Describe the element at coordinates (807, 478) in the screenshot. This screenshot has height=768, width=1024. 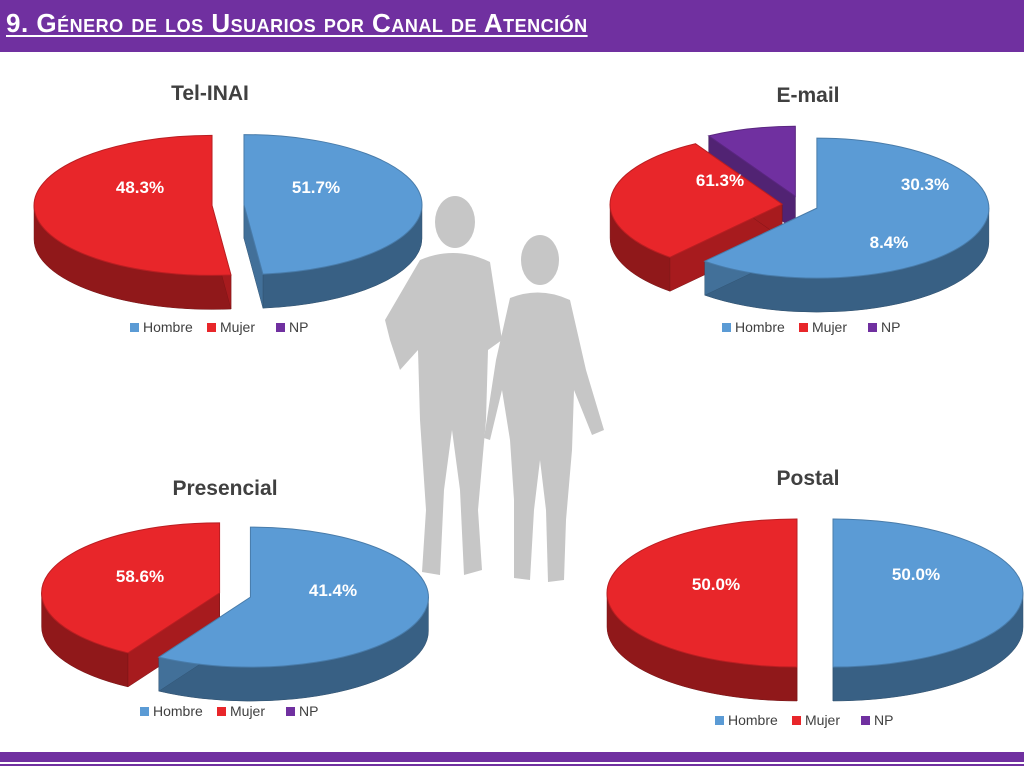
I see `chart-title: Postal` at that location.